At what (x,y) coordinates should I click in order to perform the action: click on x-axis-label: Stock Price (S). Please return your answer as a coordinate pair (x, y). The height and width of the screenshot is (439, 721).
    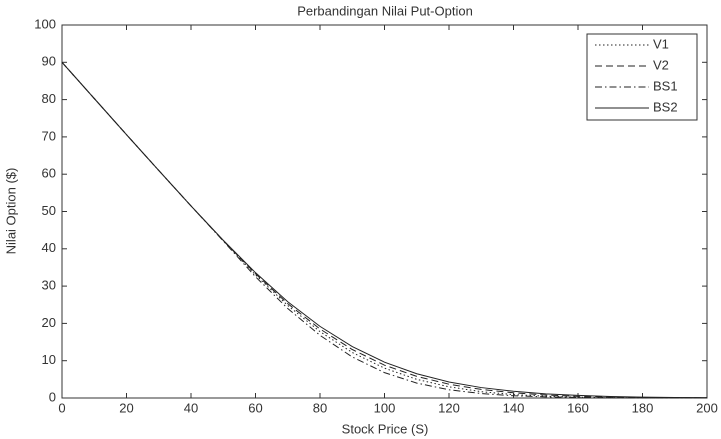
    Looking at the image, I should click on (385, 428).